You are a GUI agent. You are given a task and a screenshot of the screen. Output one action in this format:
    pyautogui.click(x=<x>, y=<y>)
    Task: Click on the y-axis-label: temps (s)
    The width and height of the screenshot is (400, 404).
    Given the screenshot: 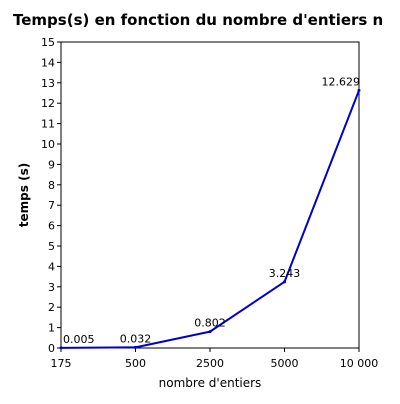 What is the action you would take?
    pyautogui.click(x=24, y=195)
    